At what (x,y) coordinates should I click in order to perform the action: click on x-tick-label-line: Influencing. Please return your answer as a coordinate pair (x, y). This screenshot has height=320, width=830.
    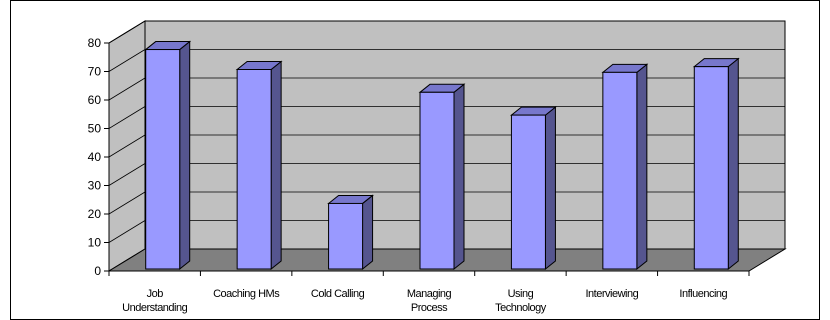
    Looking at the image, I should click on (703, 294).